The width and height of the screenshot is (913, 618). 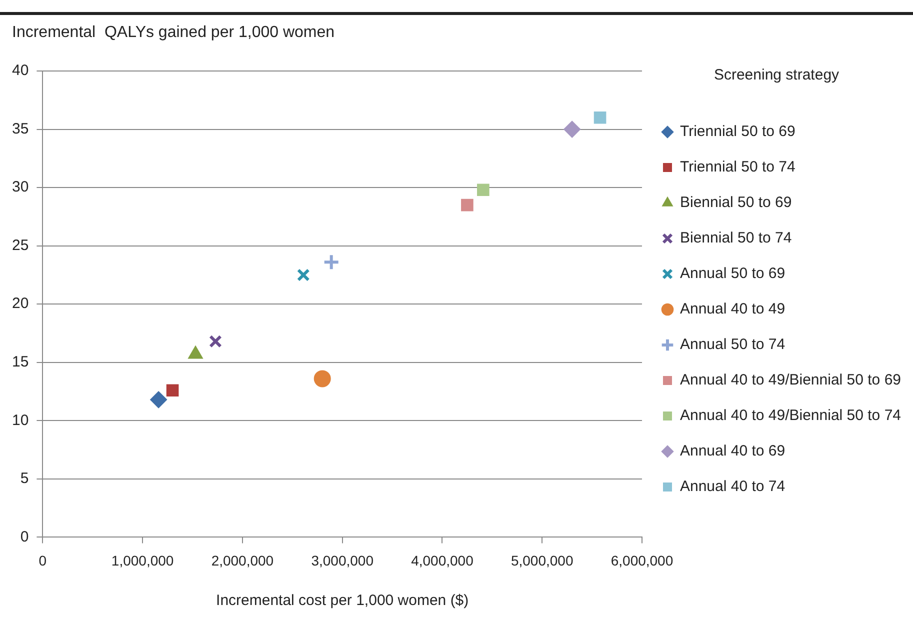 I want to click on legend-label: Annual 40 to 49/Biennial 50 to 74, so click(x=791, y=415).